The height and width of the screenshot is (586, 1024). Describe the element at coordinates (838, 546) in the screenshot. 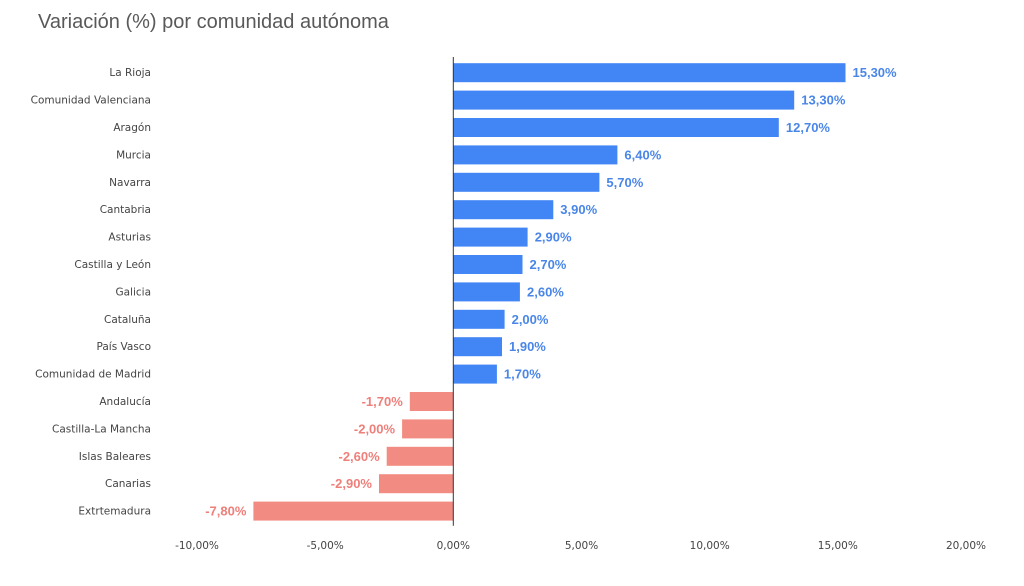

I see `x-tick-label: 15,00%` at that location.